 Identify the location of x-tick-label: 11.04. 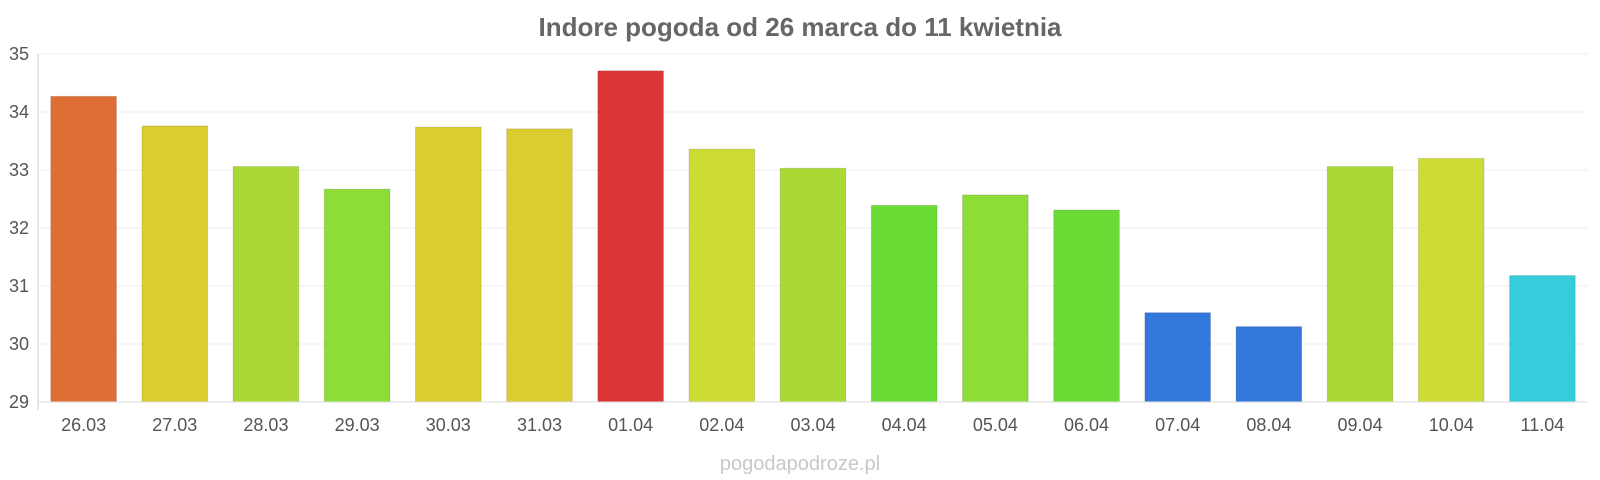
(1543, 425).